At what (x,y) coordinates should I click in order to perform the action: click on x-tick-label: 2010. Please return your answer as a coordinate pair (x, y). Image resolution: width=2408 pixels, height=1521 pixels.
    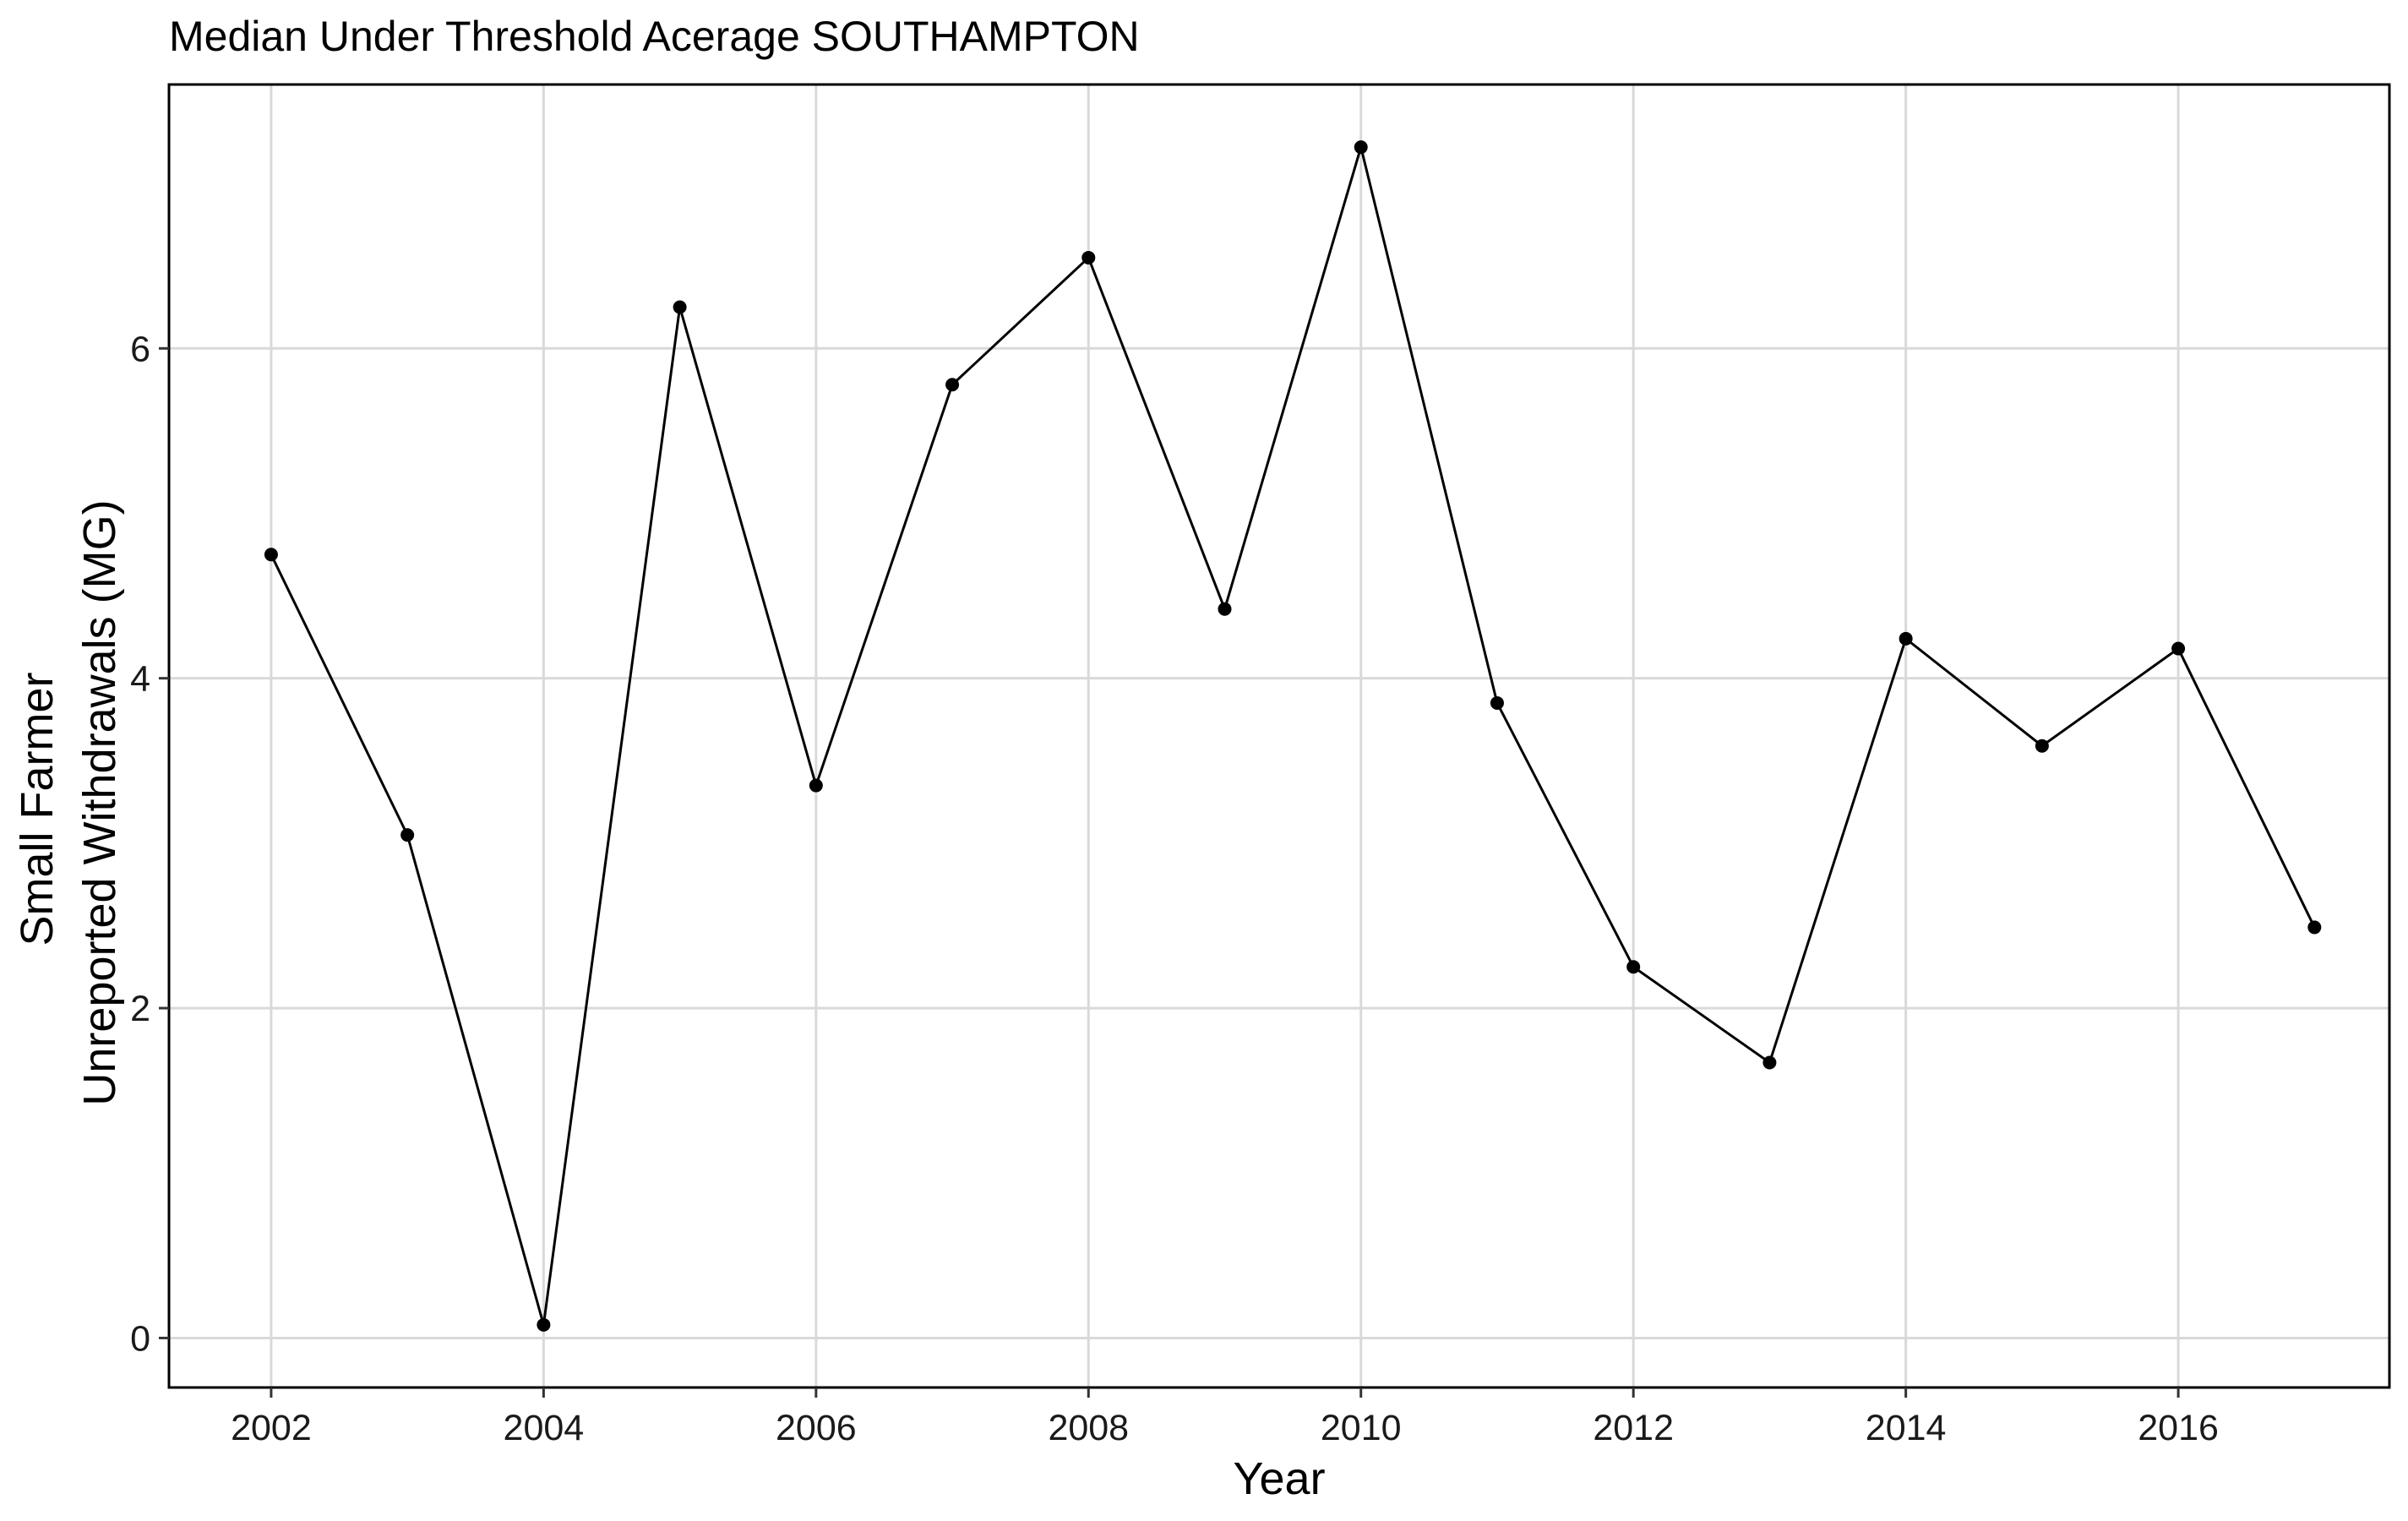
    Looking at the image, I should click on (1361, 1428).